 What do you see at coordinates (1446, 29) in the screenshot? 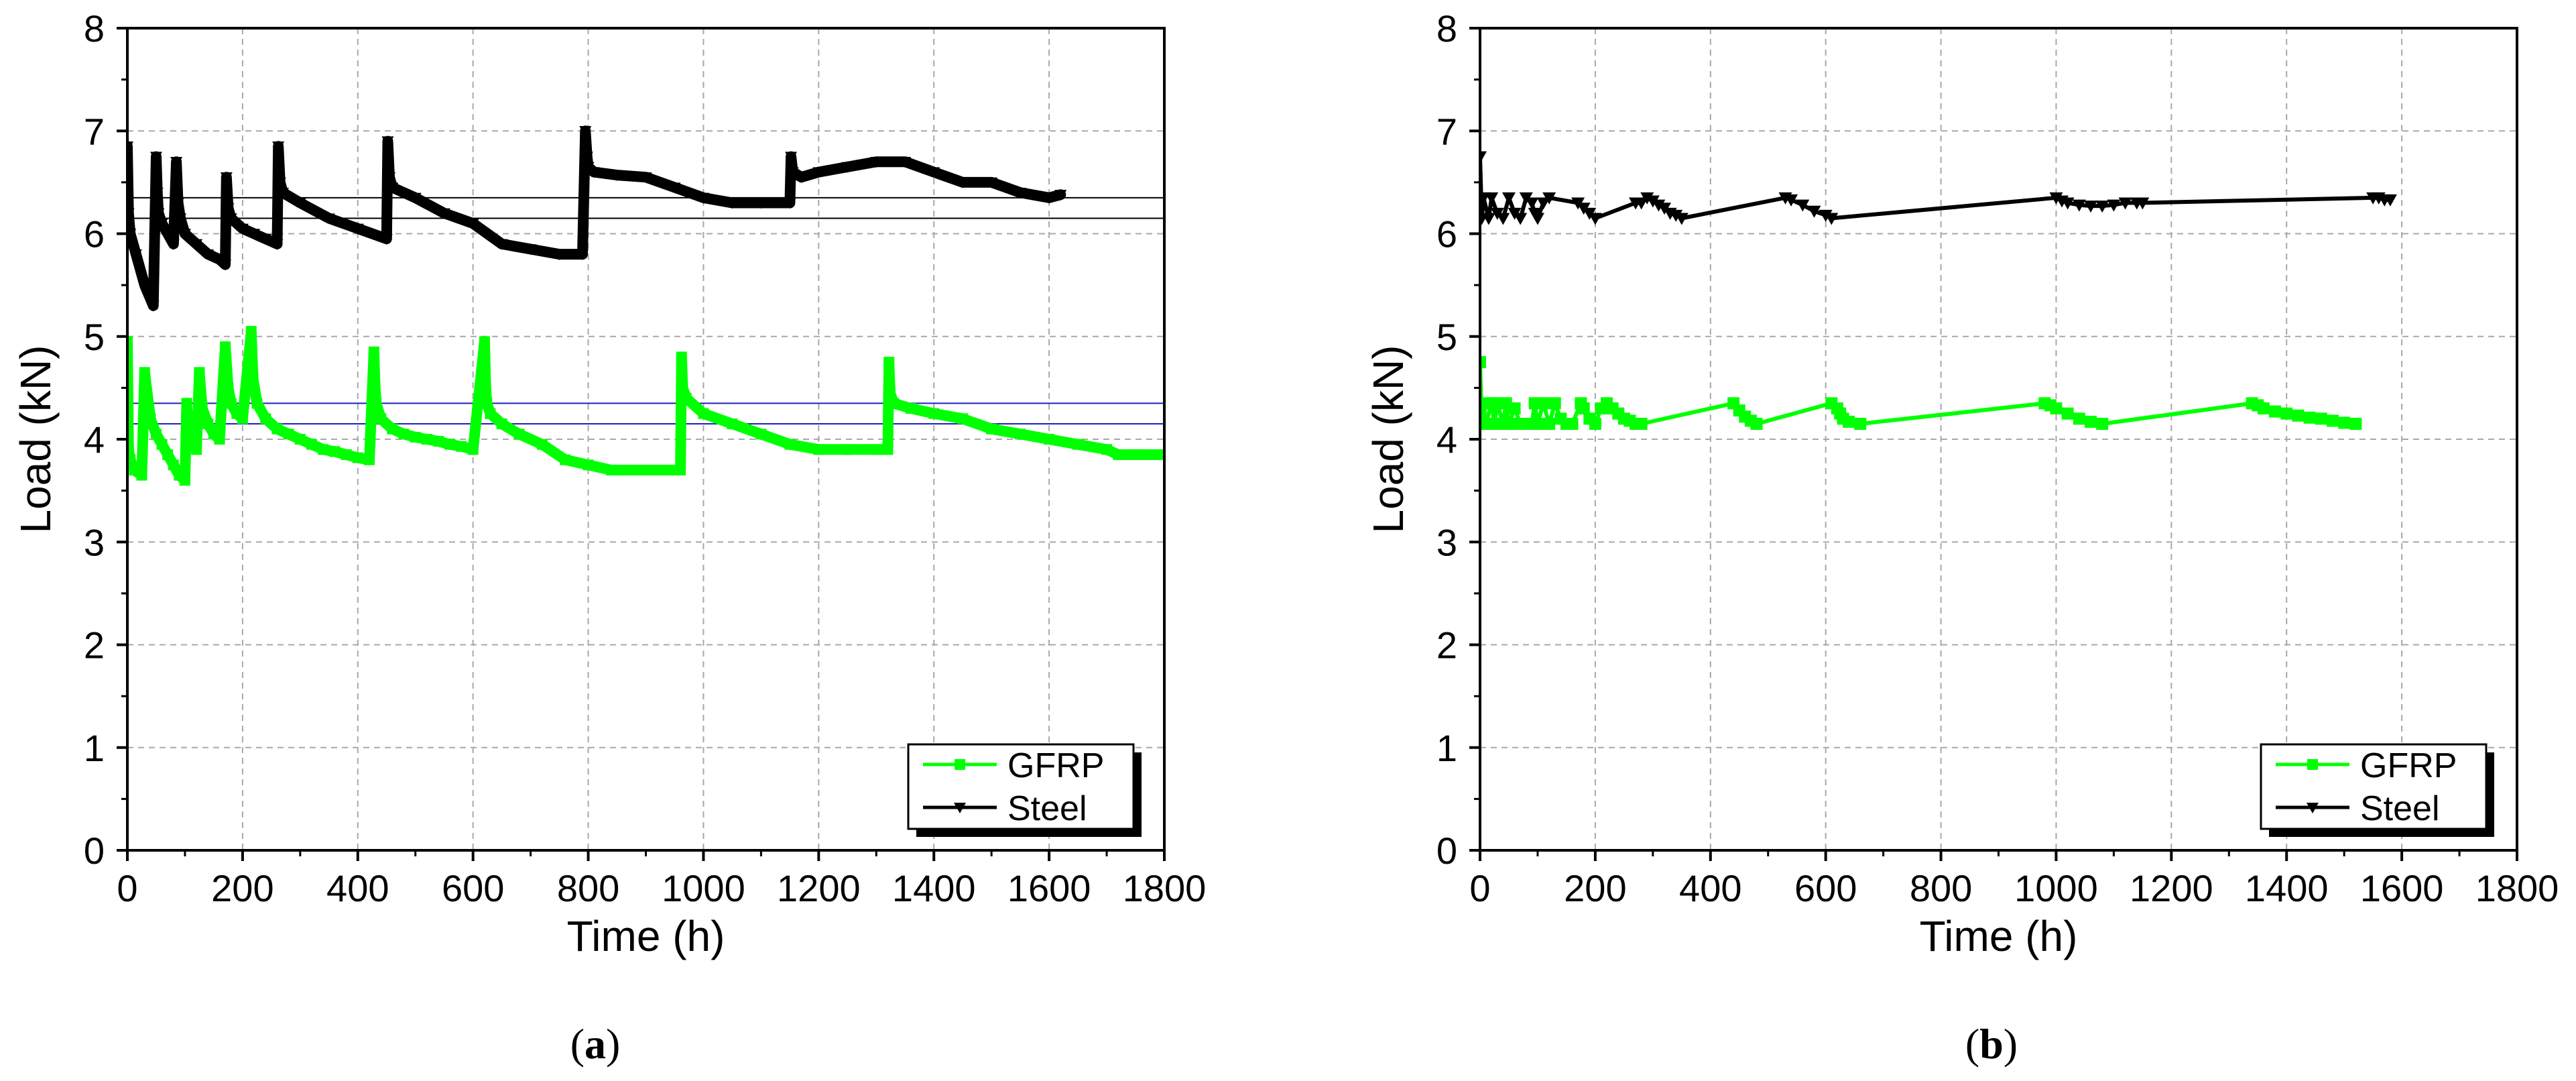
I see `y-tick-label-b-8: 8` at bounding box center [1446, 29].